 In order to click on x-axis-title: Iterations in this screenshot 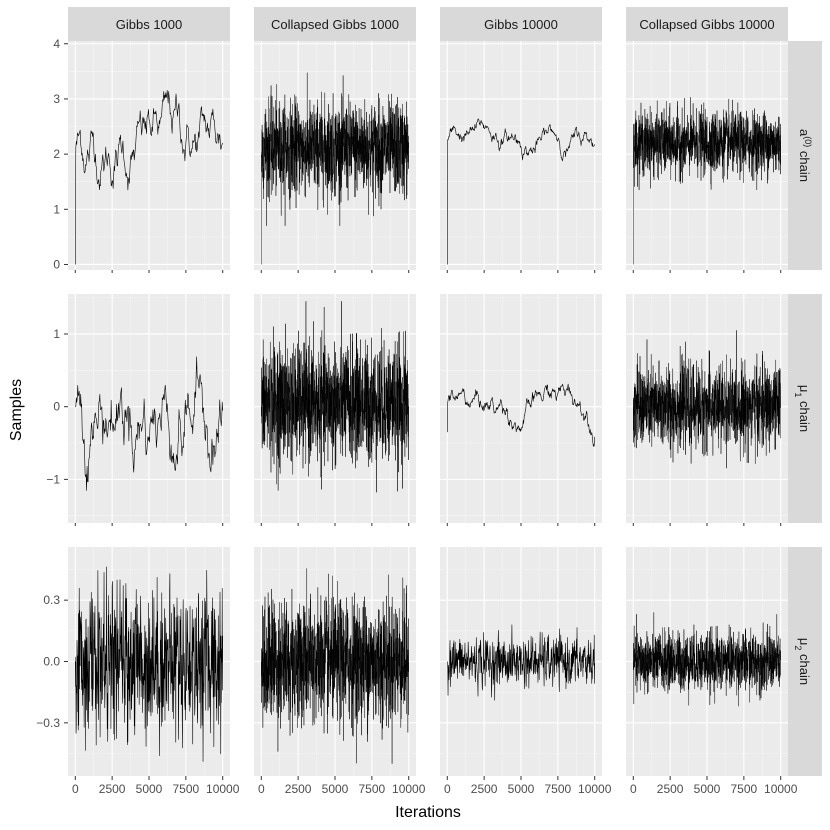, I will do `click(428, 812)`.